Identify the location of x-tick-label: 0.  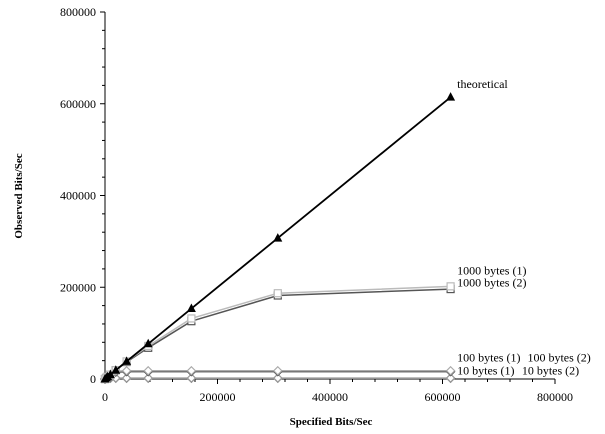
(105, 397).